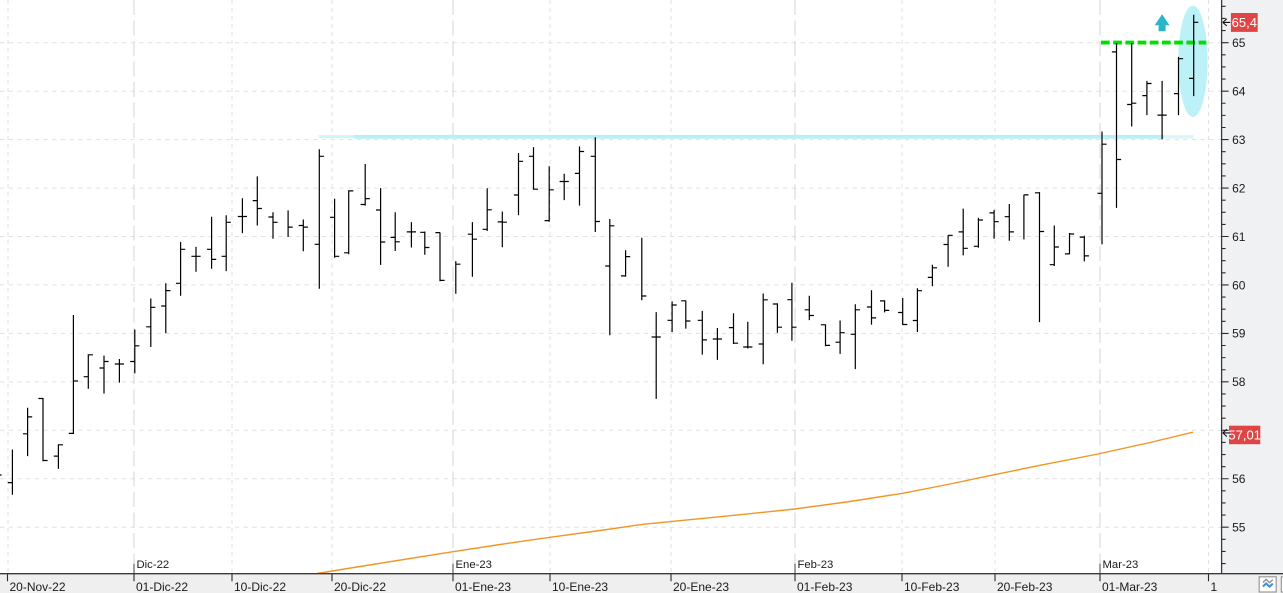 The height and width of the screenshot is (593, 1283). What do you see at coordinates (701, 586) in the screenshot?
I see `svg-text: 20-Ene-23` at bounding box center [701, 586].